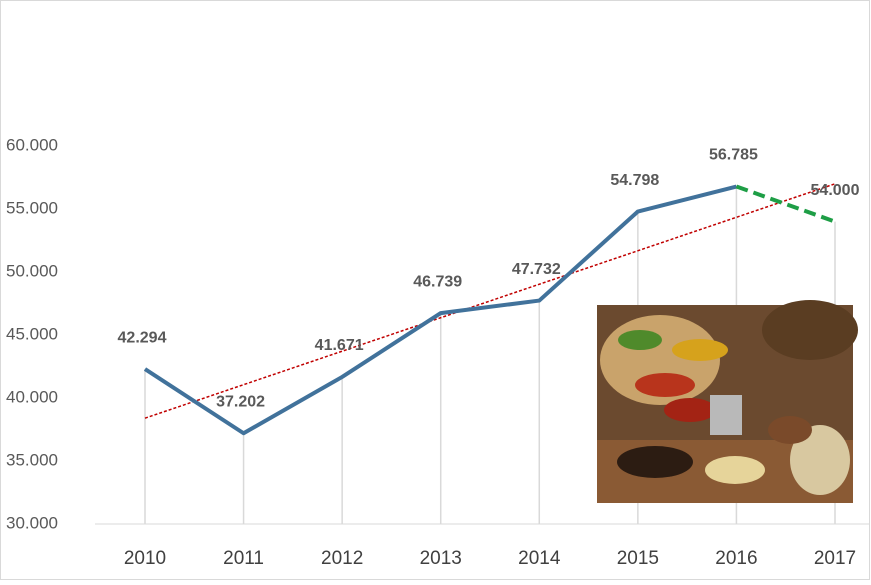  What do you see at coordinates (142, 337) in the screenshot?
I see `data-label: 42.294` at bounding box center [142, 337].